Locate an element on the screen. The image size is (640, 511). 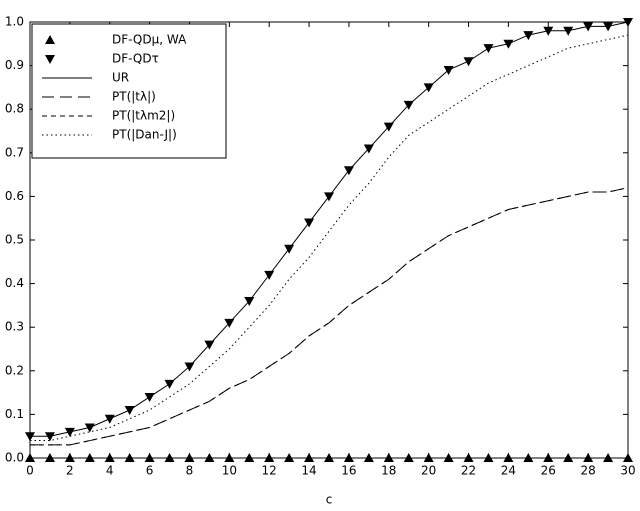
y-tick-label: 0.9 is located at coordinates (14, 65).